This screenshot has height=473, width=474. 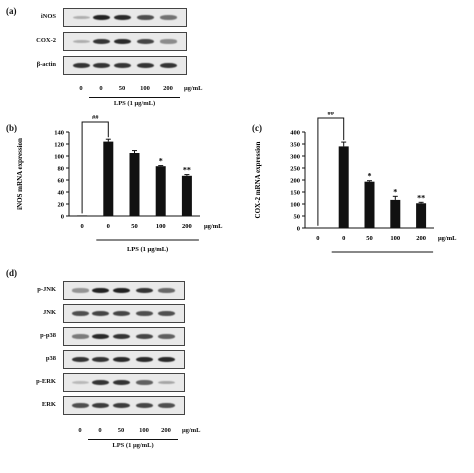 I want to click on y-tick-label: 100, so click(x=59, y=157).